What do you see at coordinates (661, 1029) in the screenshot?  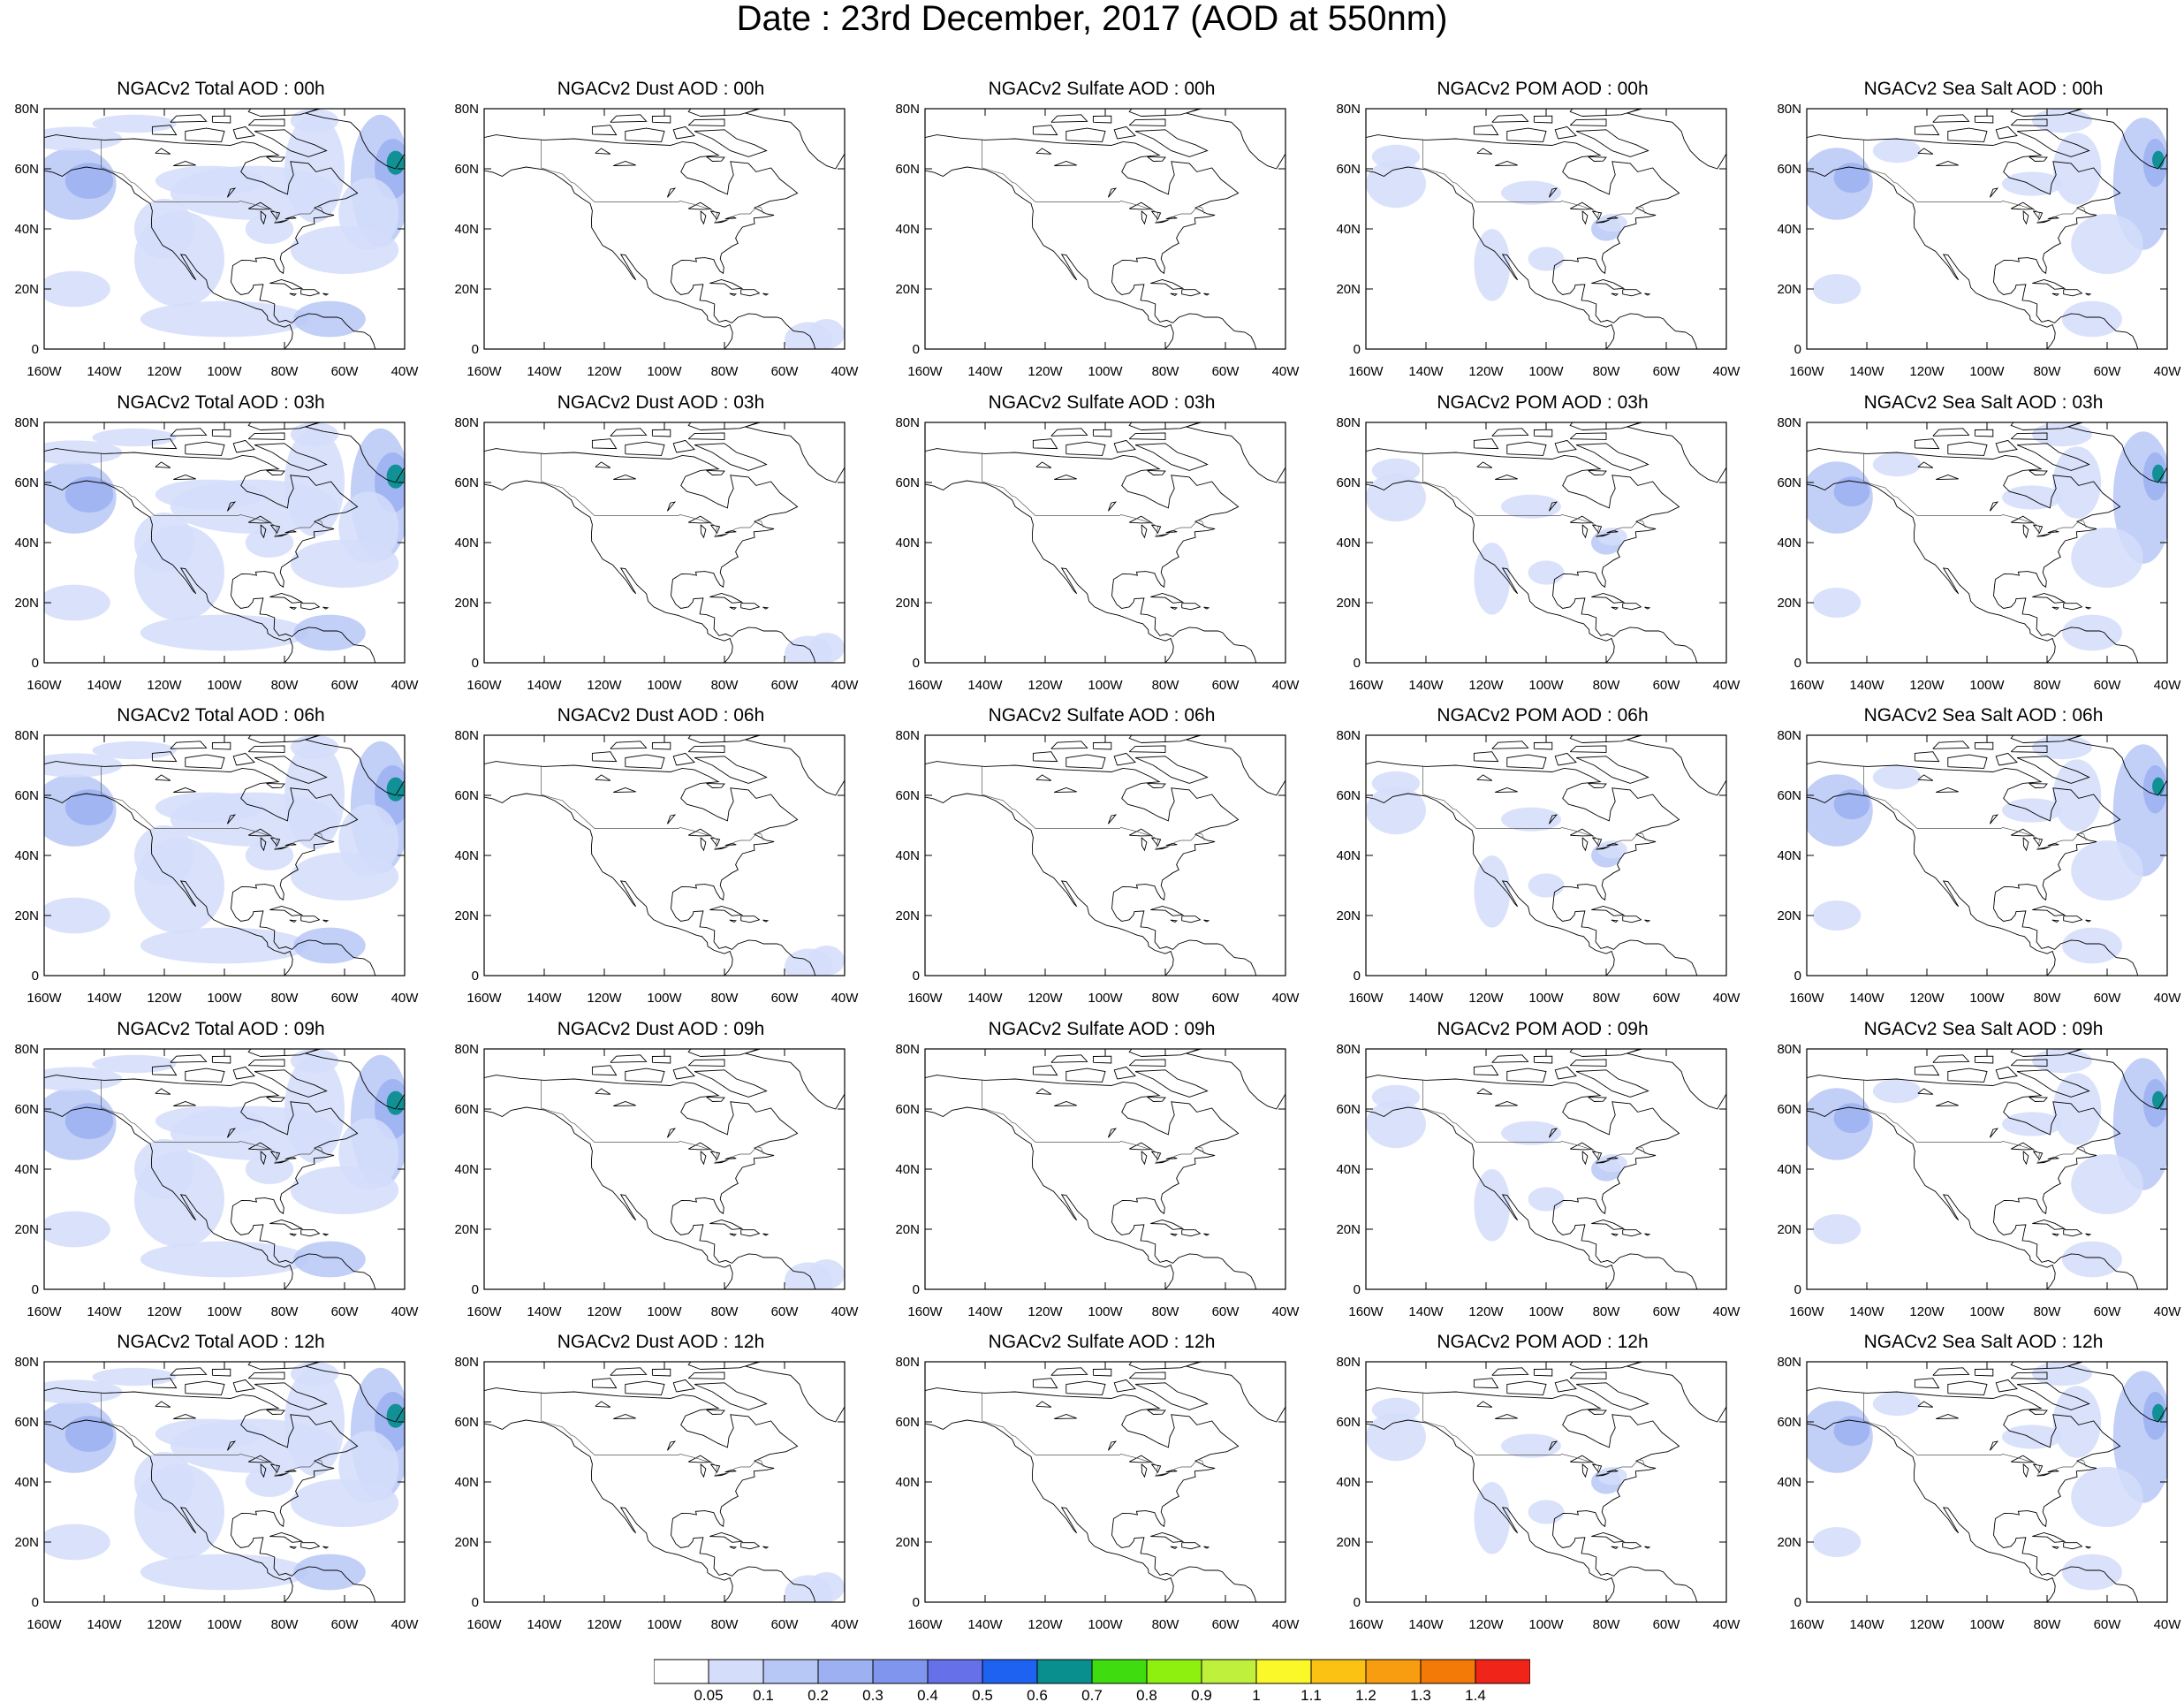 I see `panel-title: NGACv2 Dust AOD : 09h` at bounding box center [661, 1029].